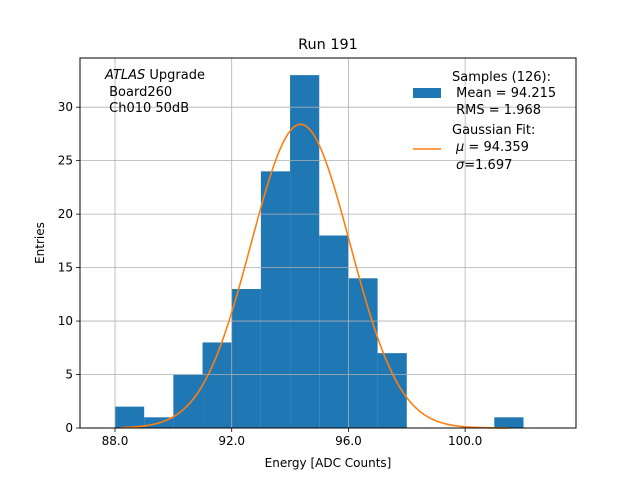  What do you see at coordinates (40, 243) in the screenshot?
I see `y-axis-label: Entries` at bounding box center [40, 243].